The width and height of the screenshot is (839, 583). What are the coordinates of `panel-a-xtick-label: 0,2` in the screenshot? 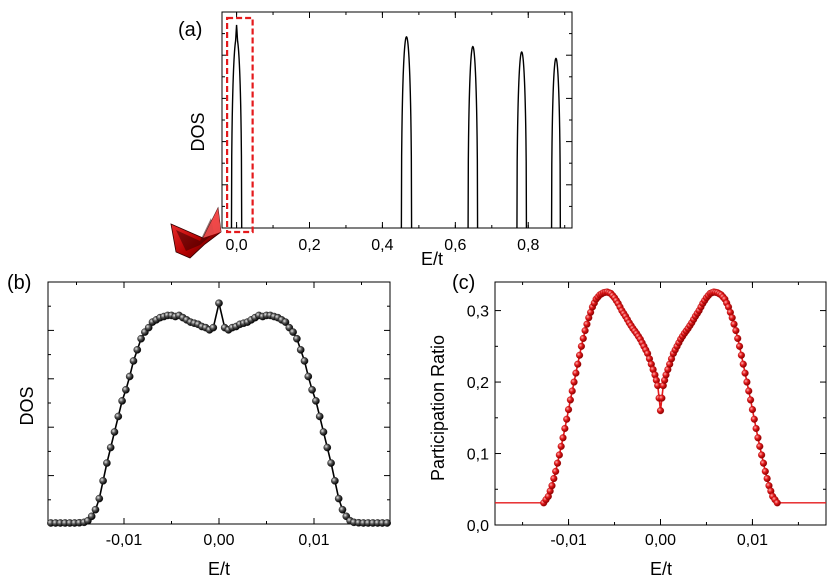 It's located at (309, 245).